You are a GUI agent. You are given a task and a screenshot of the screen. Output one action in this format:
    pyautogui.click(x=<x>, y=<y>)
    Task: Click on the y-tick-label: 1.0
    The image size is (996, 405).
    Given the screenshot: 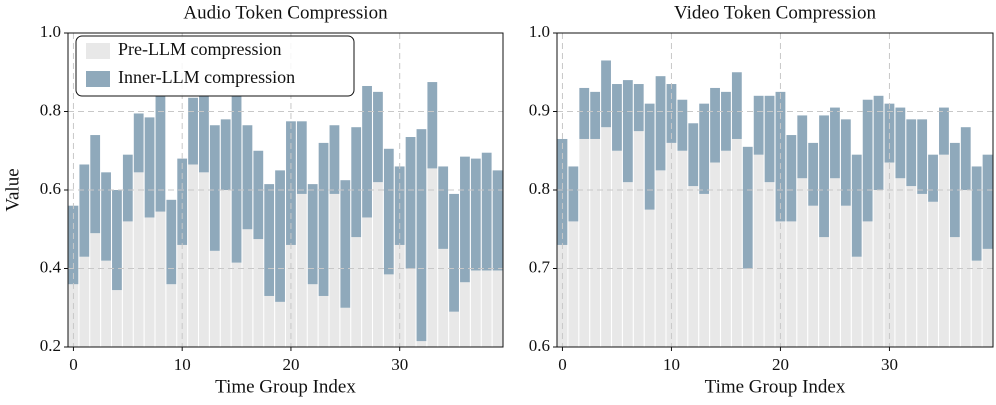 What is the action you would take?
    pyautogui.click(x=539, y=31)
    